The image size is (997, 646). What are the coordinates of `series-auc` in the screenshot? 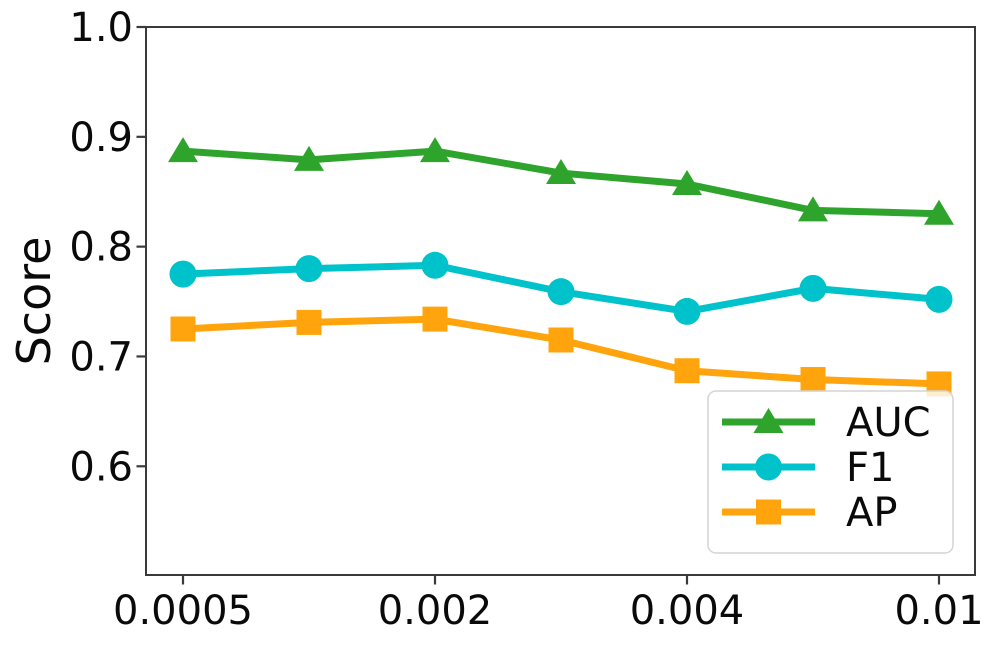 It's located at (561, 181).